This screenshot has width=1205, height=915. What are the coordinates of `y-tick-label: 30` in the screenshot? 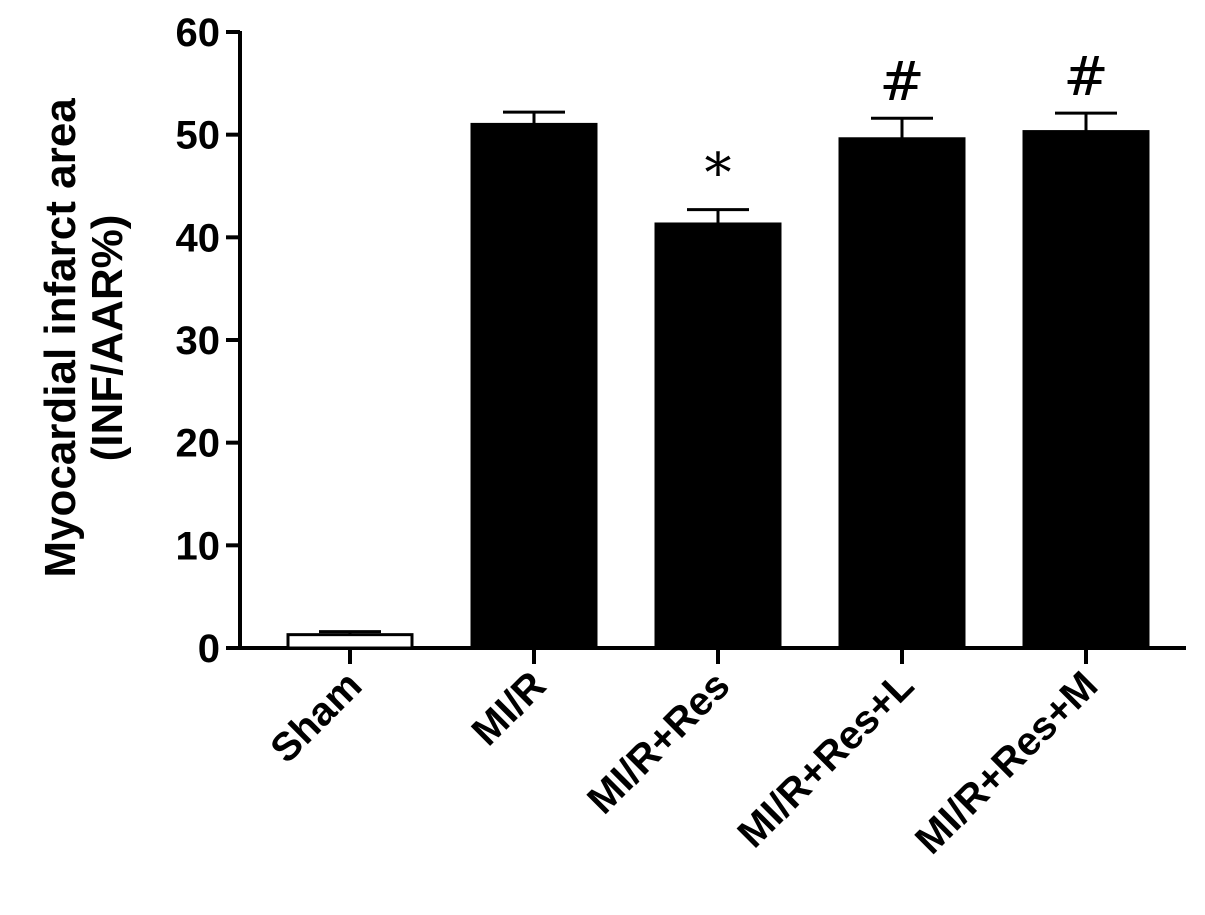 It's located at (198, 341).